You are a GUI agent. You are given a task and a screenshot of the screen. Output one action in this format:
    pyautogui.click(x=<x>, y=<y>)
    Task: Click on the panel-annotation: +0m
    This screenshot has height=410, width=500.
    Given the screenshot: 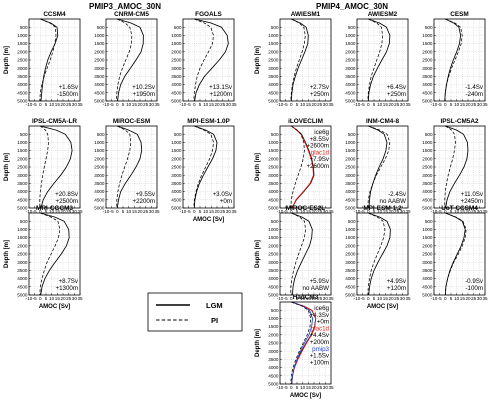 What is the action you would take?
    pyautogui.click(x=226, y=201)
    